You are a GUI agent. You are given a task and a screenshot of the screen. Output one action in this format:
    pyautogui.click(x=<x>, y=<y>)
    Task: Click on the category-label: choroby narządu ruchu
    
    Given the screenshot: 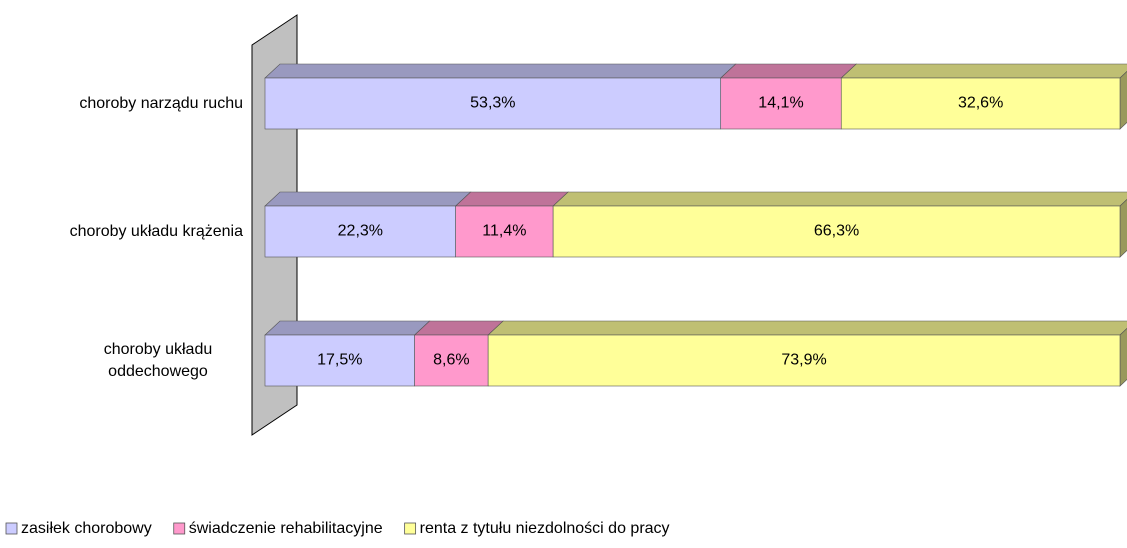 What is the action you would take?
    pyautogui.click(x=161, y=103)
    